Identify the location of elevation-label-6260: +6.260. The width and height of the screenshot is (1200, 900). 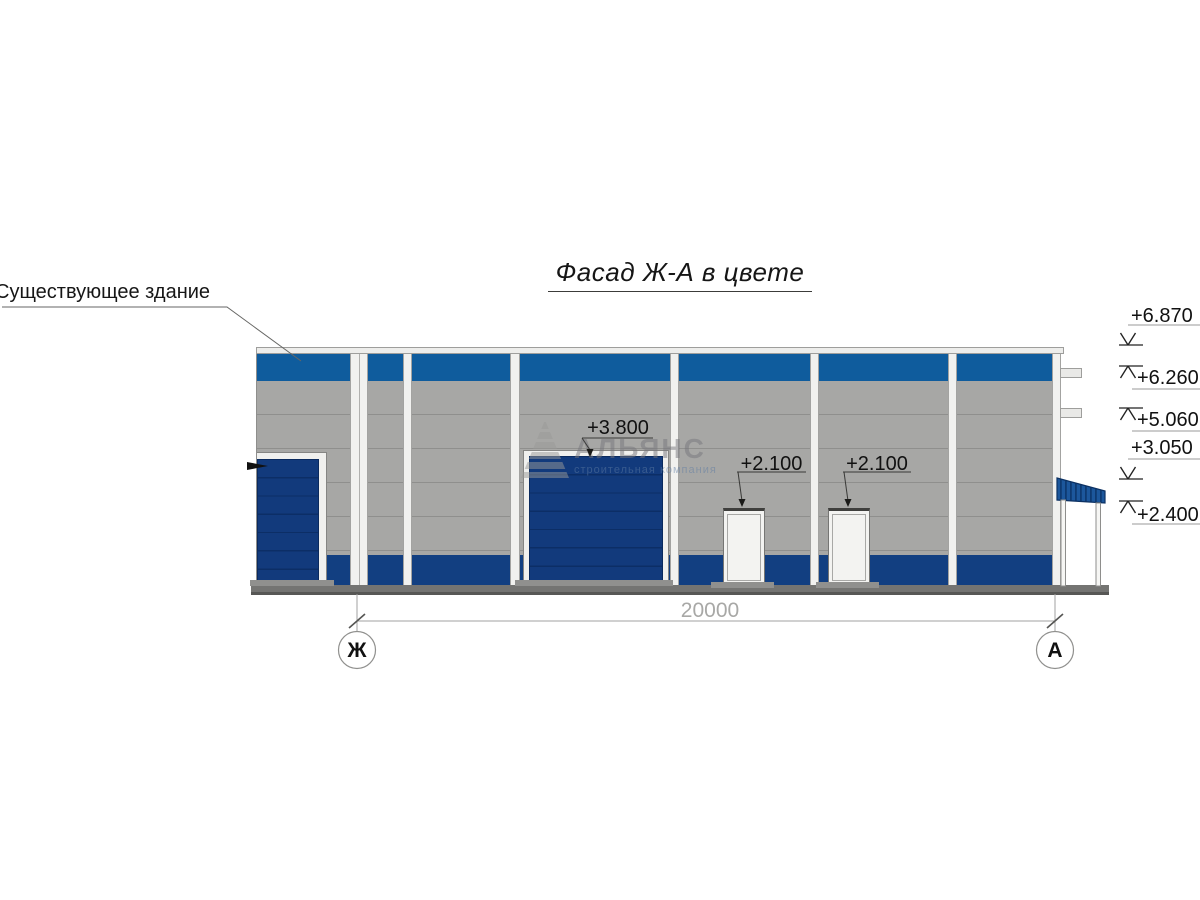
(1168, 378).